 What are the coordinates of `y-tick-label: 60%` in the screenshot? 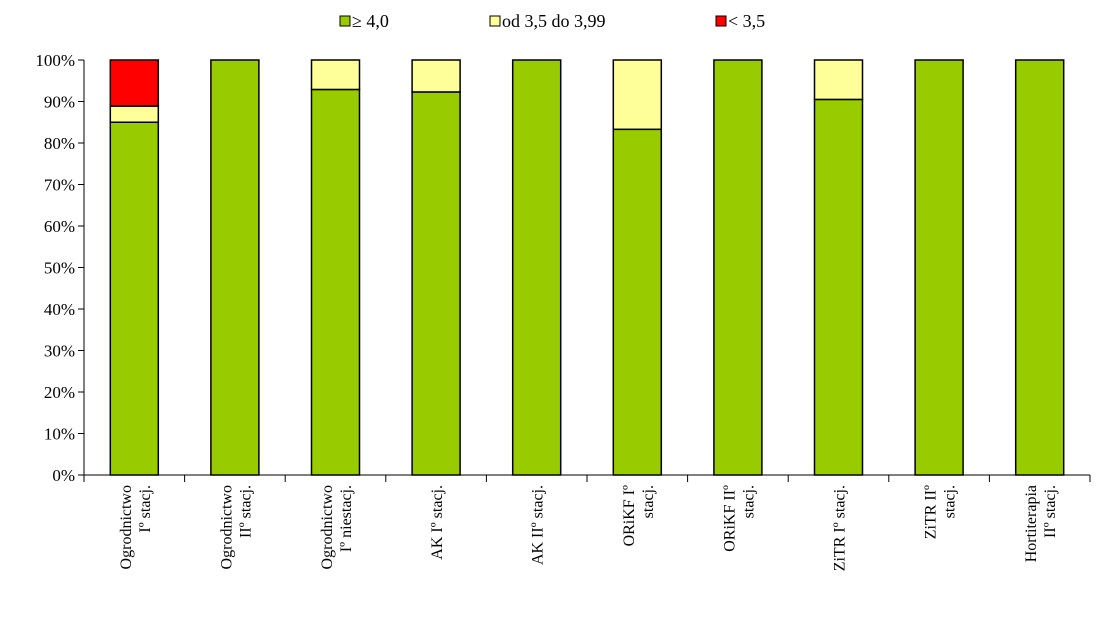 It's located at (59, 226).